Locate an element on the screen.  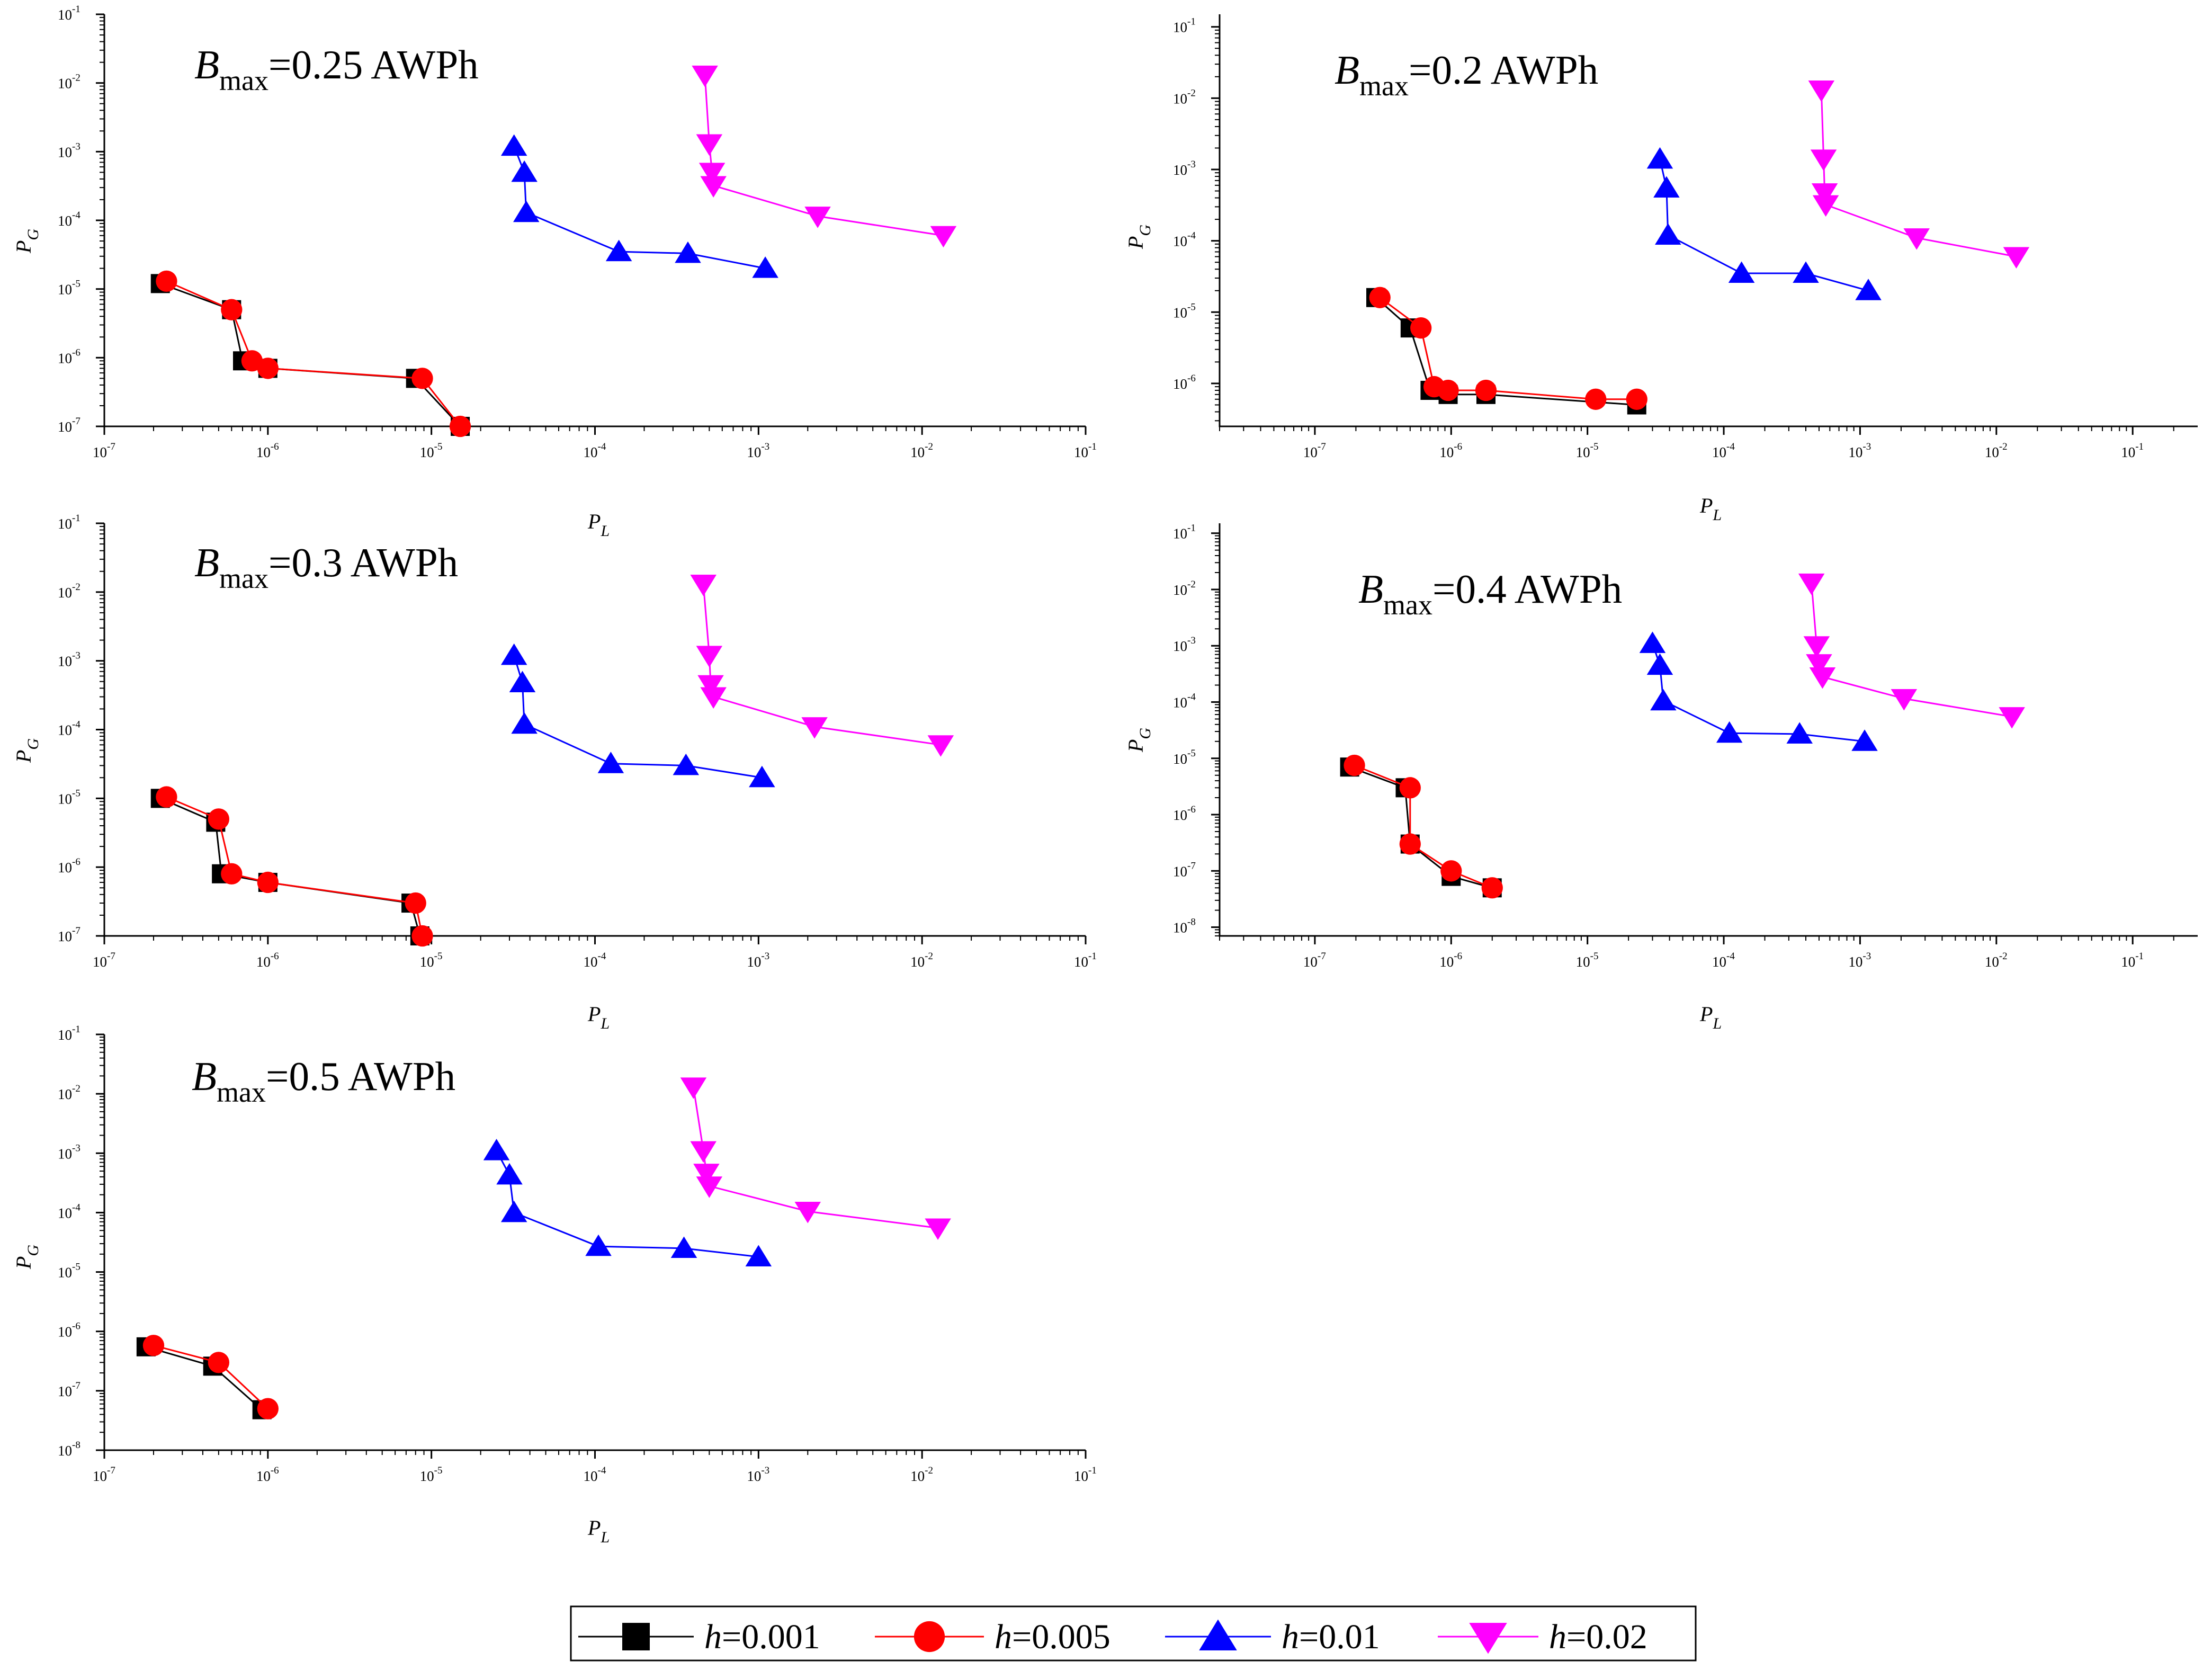
legend-label: h=0.02 is located at coordinates (1598, 1637).